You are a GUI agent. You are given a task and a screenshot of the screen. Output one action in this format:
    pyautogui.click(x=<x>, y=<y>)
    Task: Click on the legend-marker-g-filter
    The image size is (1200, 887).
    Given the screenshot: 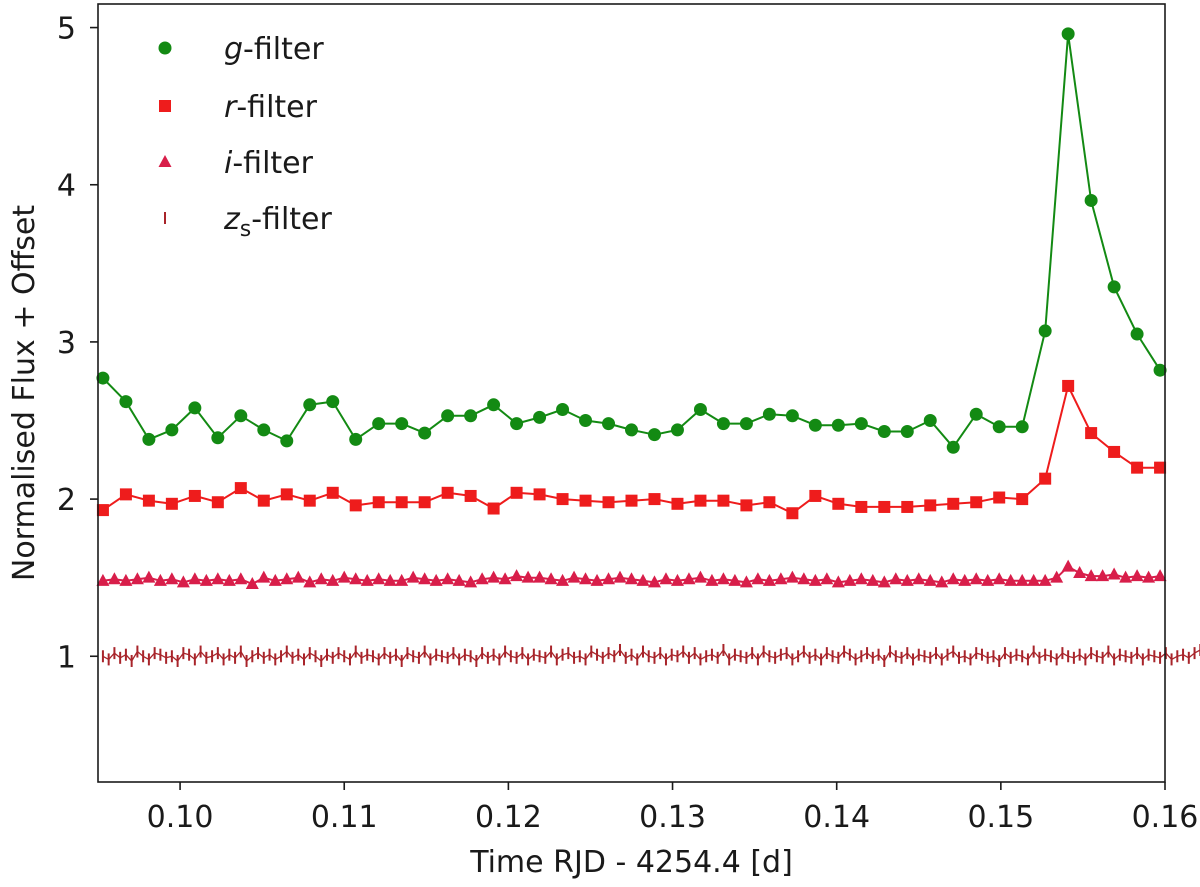 What is the action you would take?
    pyautogui.click(x=165, y=48)
    